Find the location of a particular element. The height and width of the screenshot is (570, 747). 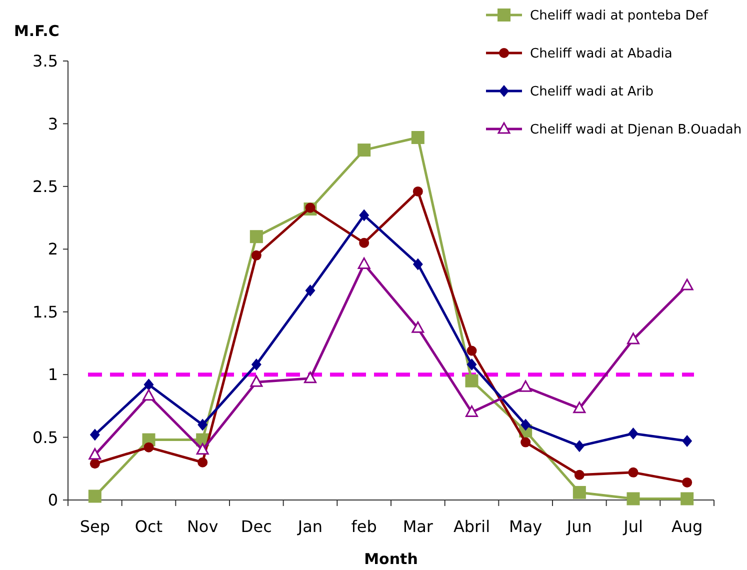

y-tick-label: 1 is located at coordinates (53, 374).